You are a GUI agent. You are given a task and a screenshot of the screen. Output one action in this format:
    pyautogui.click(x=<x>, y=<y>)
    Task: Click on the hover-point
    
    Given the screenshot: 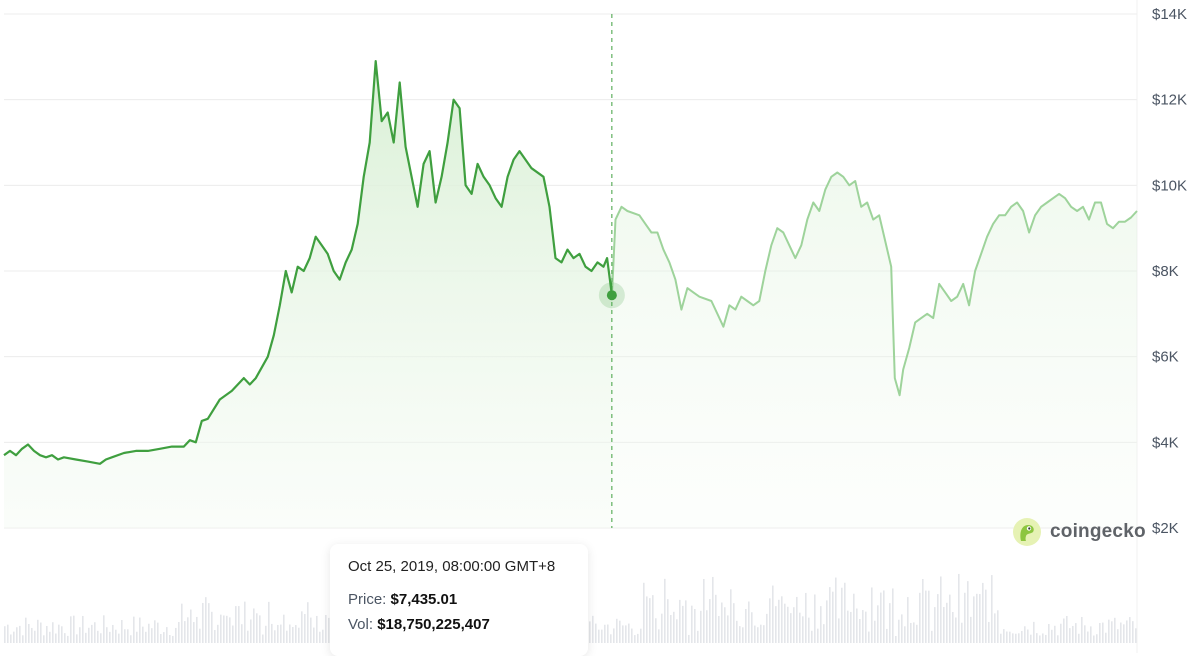 What is the action you would take?
    pyautogui.click(x=611, y=295)
    